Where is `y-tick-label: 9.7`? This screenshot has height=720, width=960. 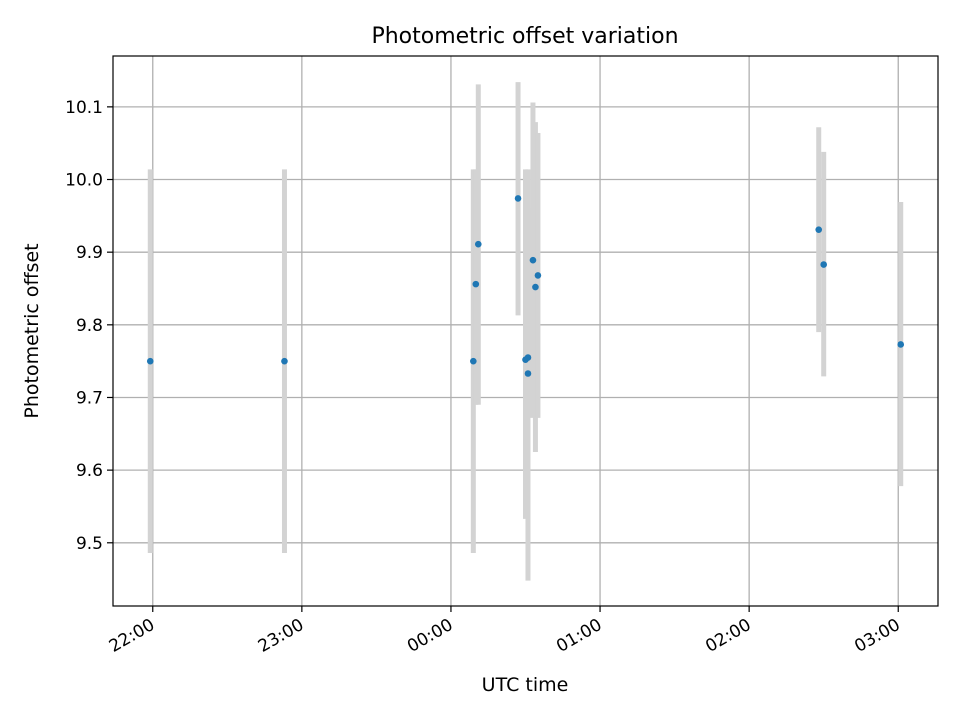
y-tick-label: 9.7 is located at coordinates (89, 398).